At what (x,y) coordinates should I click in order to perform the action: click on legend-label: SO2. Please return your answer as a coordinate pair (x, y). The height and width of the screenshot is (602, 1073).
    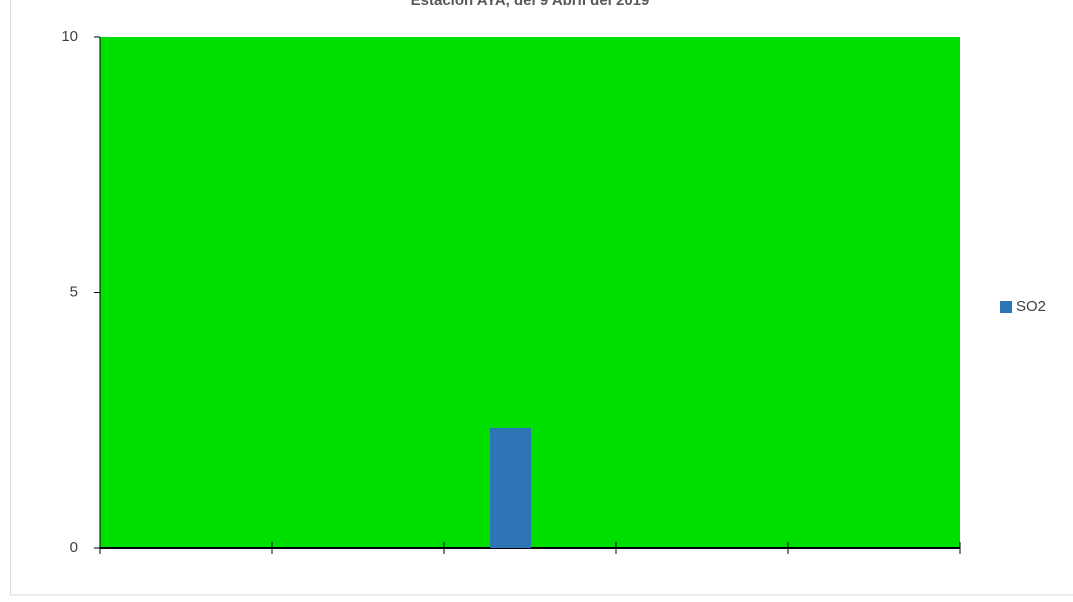
    Looking at the image, I should click on (1031, 306).